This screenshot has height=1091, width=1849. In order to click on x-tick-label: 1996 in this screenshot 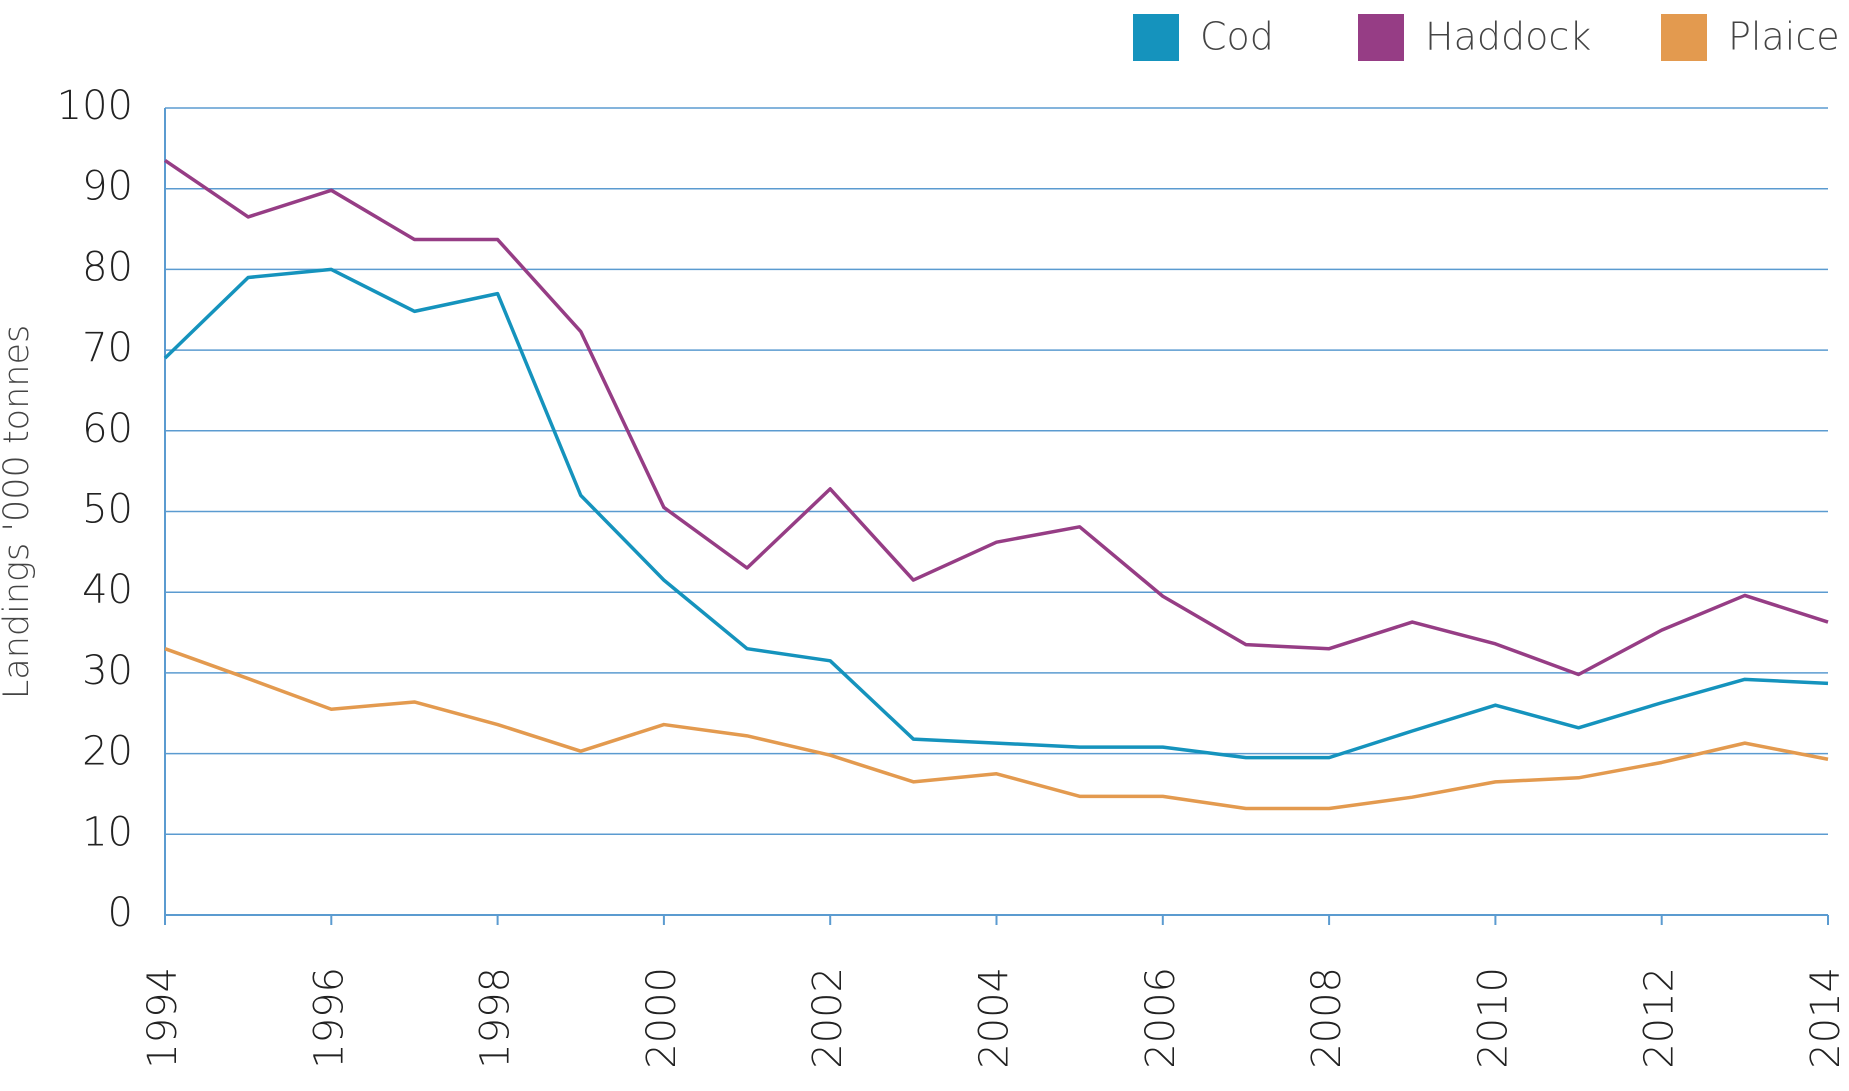, I will do `click(329, 1018)`.